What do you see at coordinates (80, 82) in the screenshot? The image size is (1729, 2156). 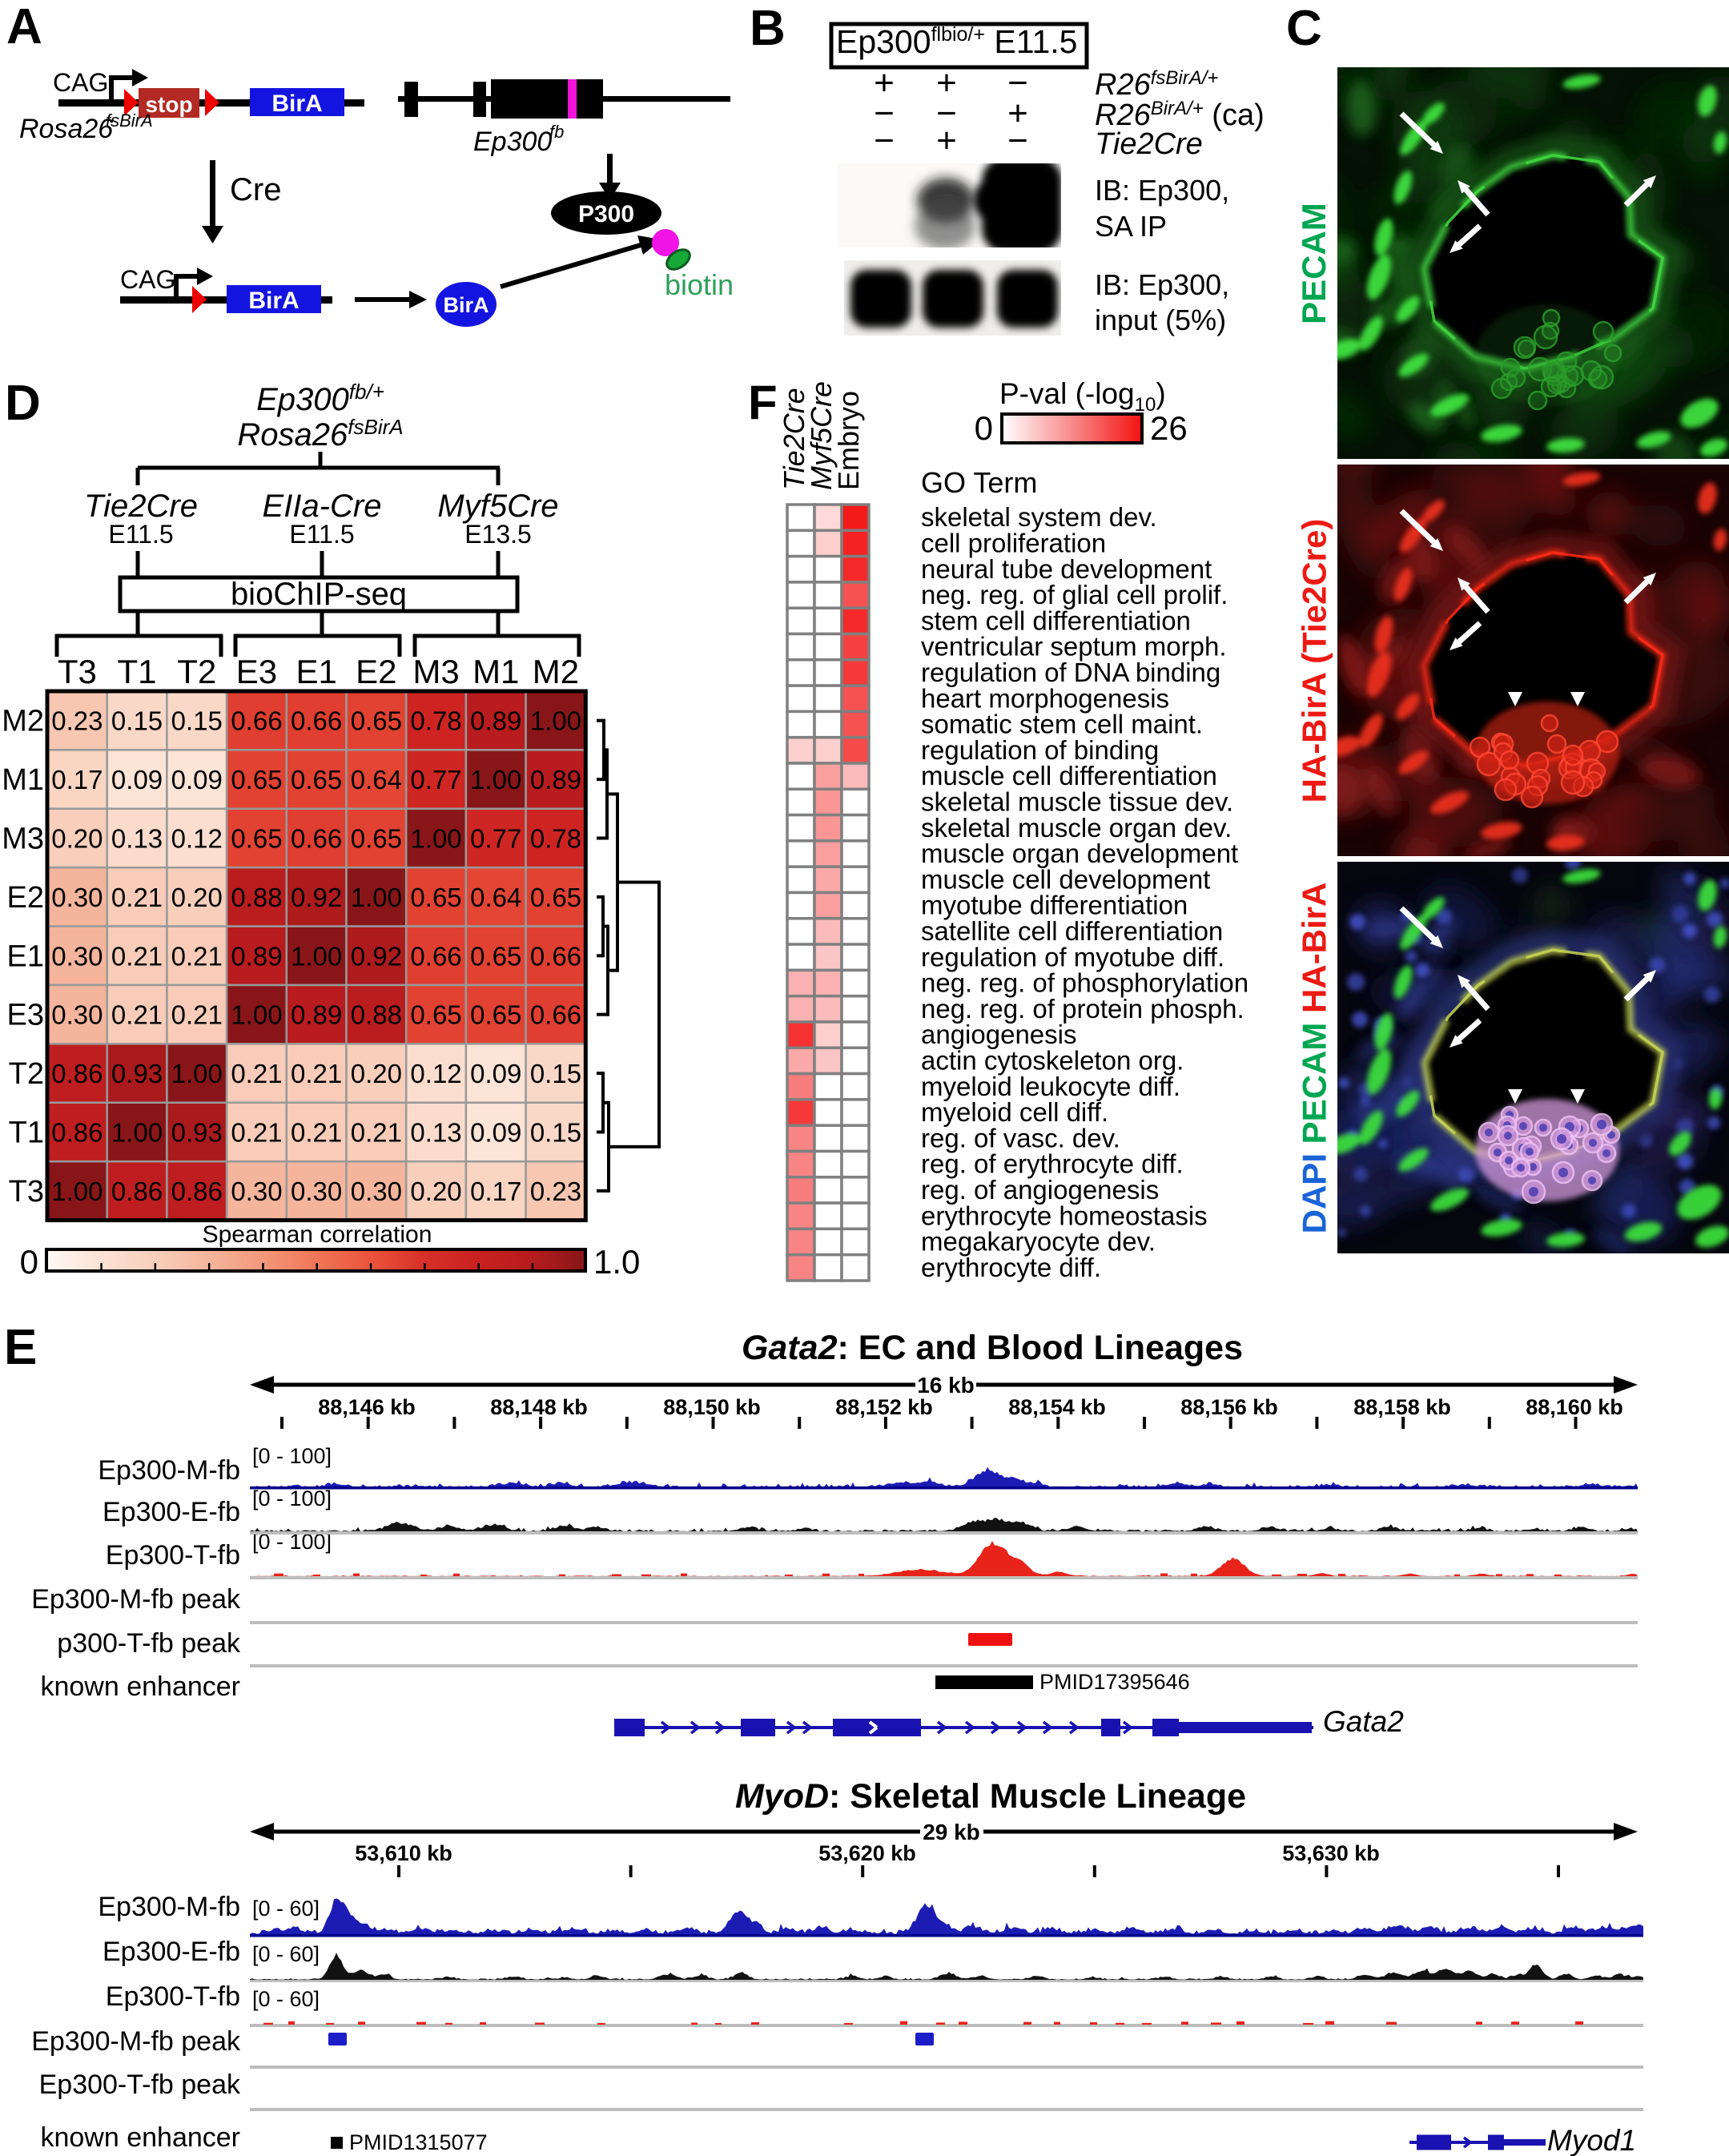 I see `svg-text: CAG` at bounding box center [80, 82].